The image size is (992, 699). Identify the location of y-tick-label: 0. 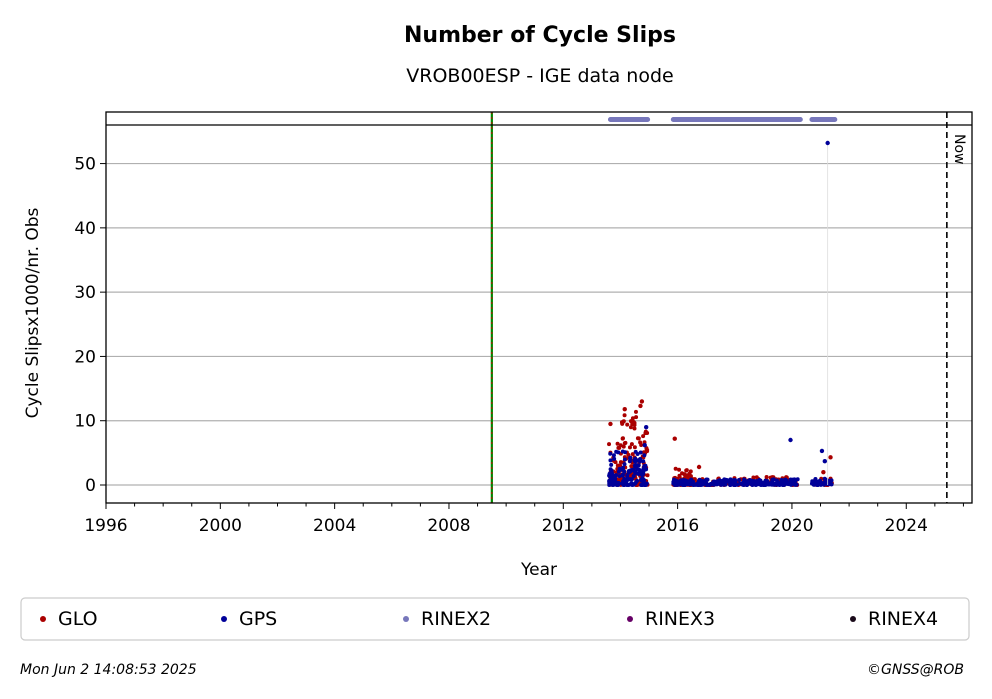
(90, 486).